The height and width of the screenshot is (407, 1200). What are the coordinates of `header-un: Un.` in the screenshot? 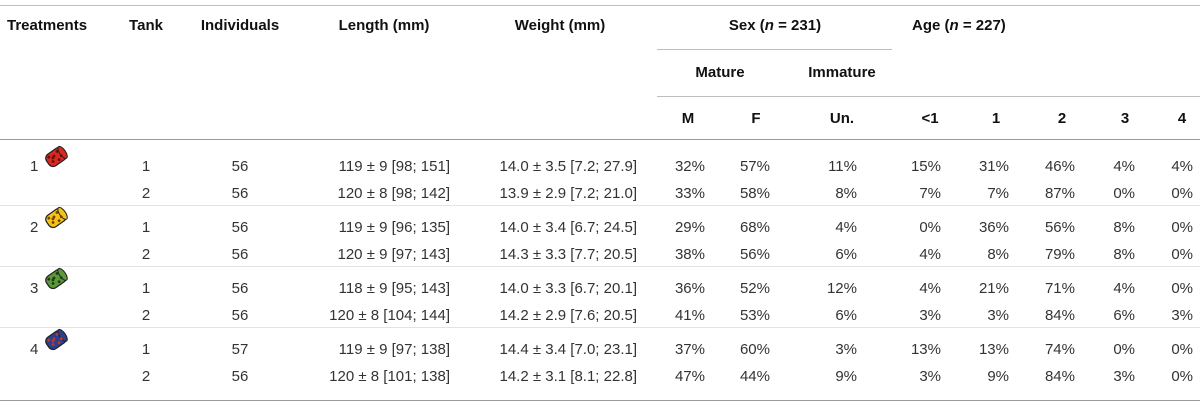 It's located at (842, 118).